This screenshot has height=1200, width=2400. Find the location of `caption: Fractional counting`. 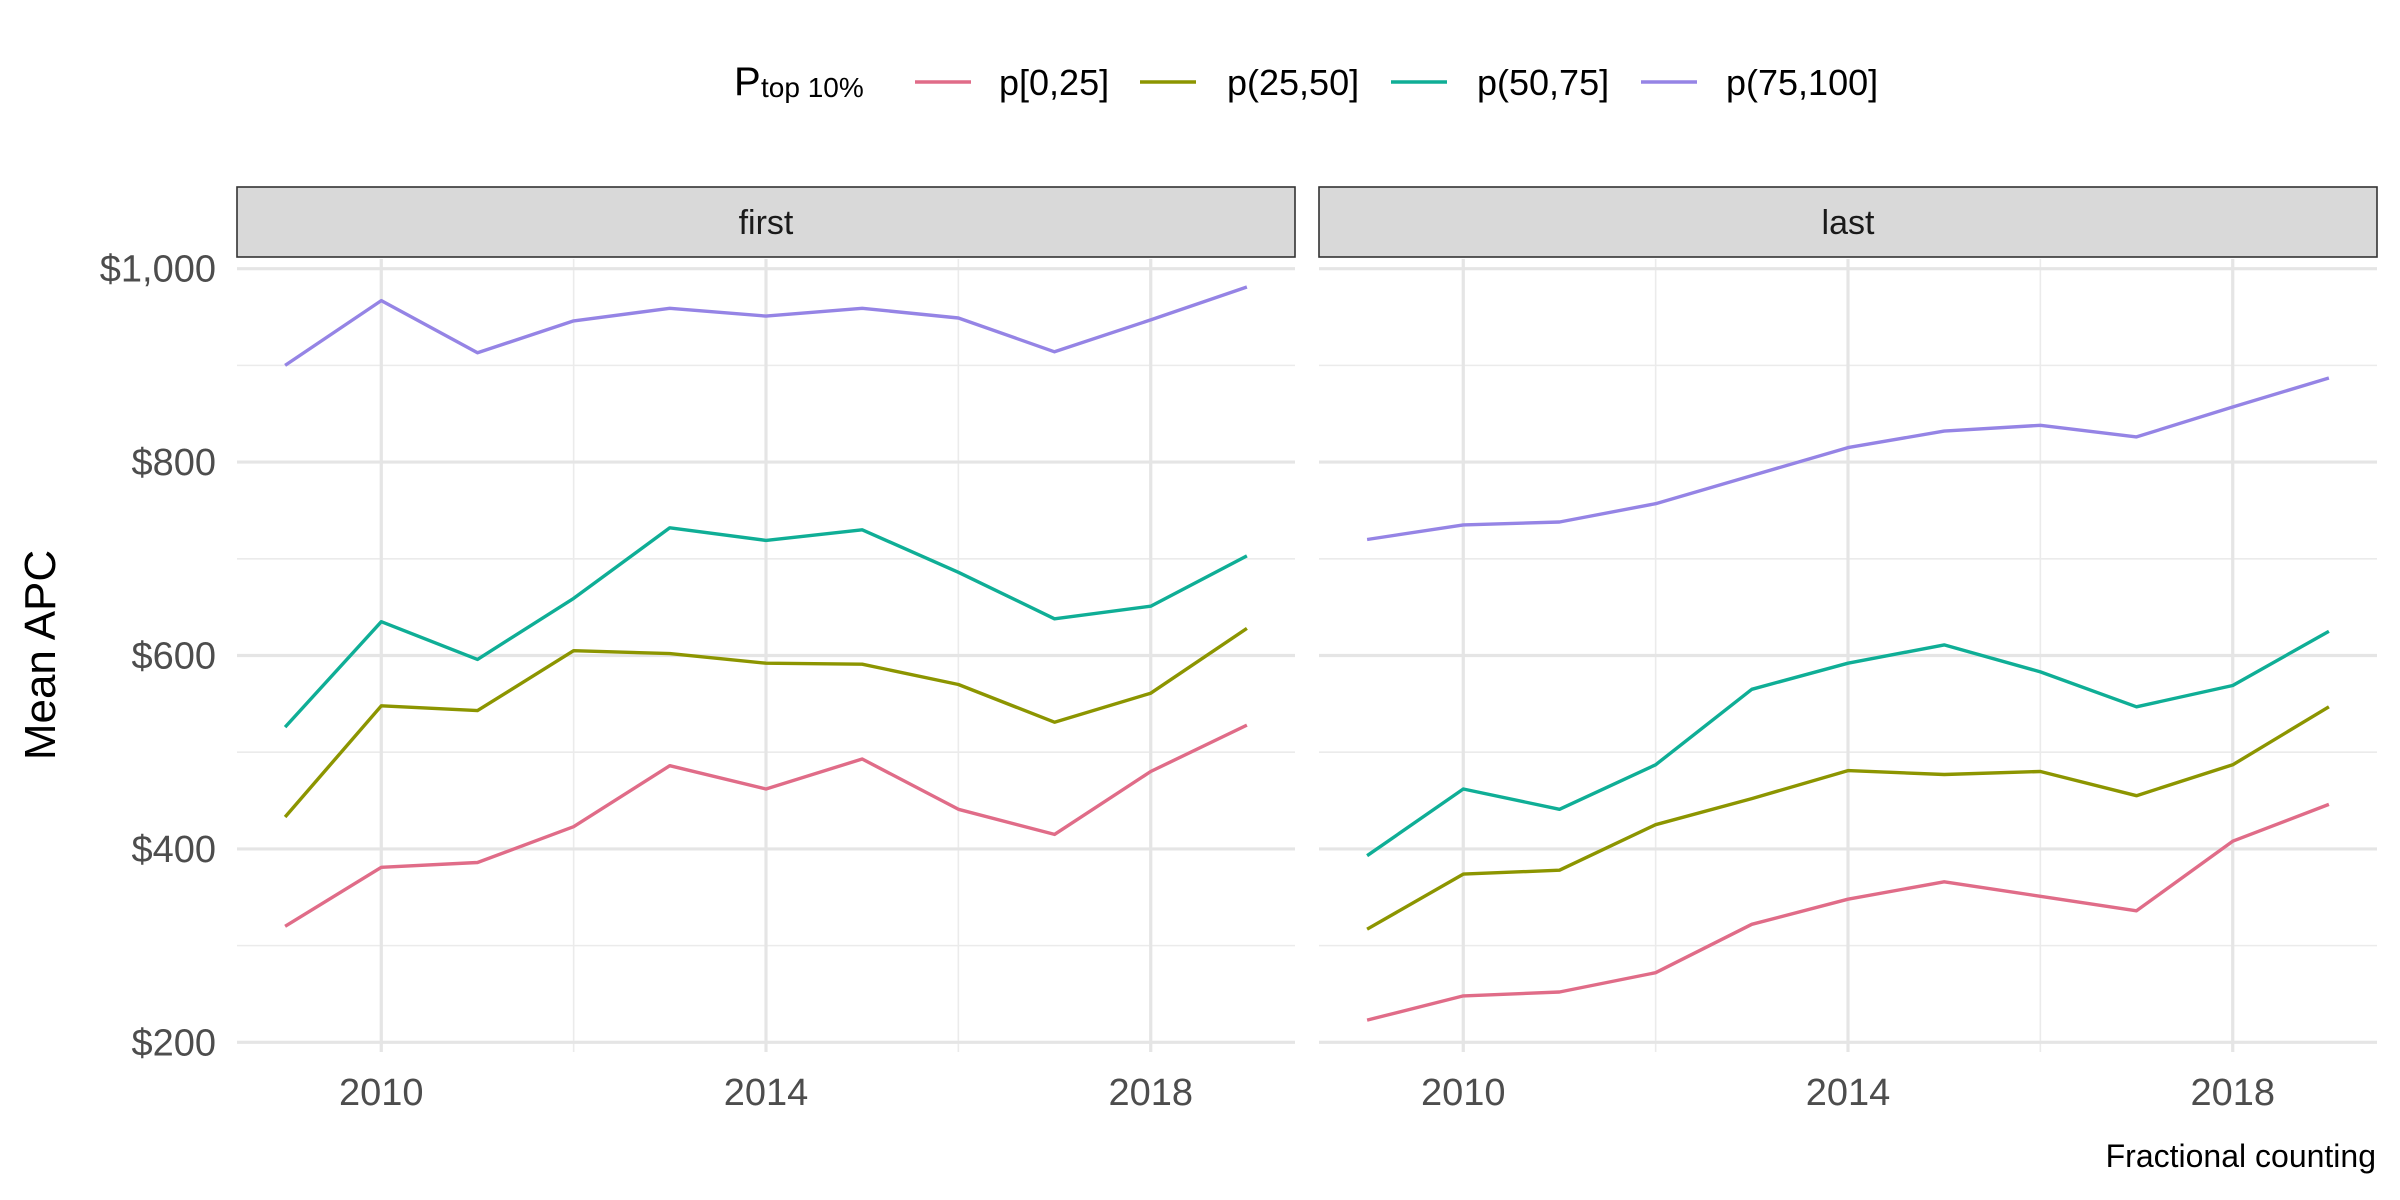

caption: Fractional counting is located at coordinates (2241, 1156).